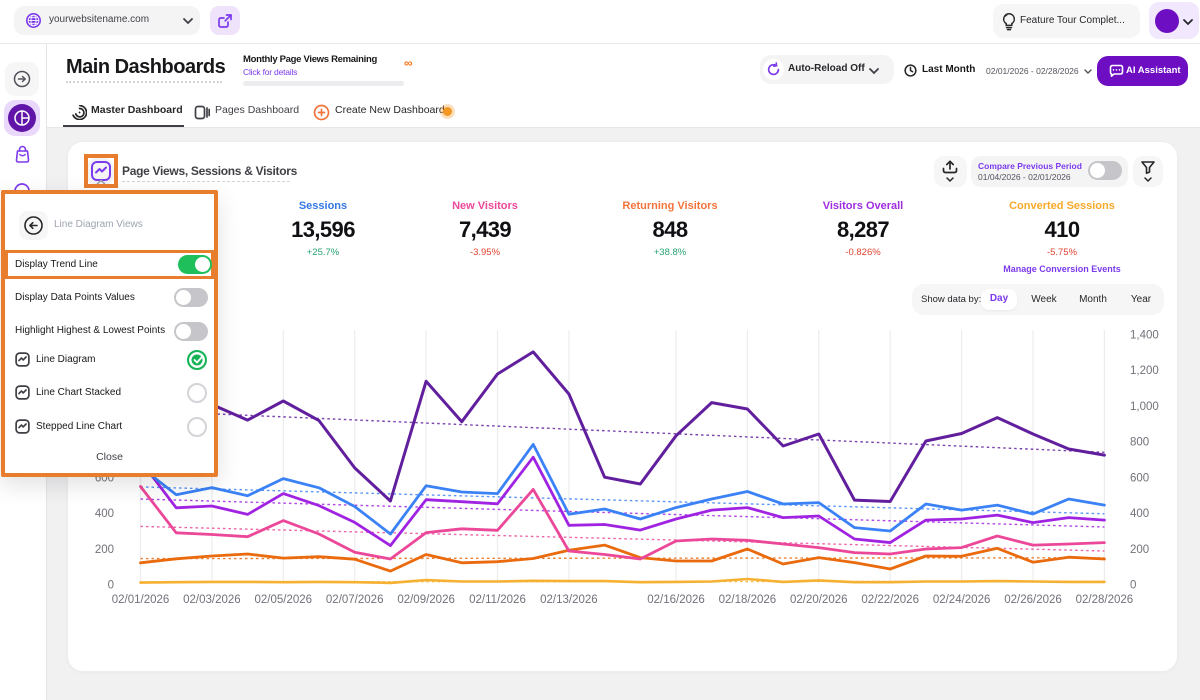  I want to click on svg-text: 600, so click(1139, 478).